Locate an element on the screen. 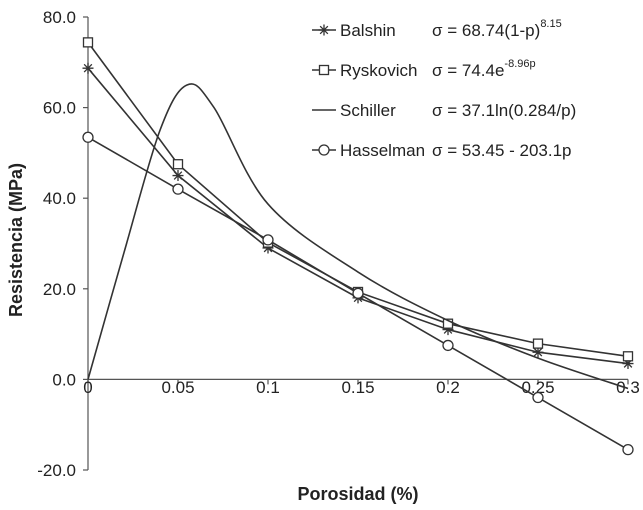  legend-series-name: Ryskovich is located at coordinates (378, 70).